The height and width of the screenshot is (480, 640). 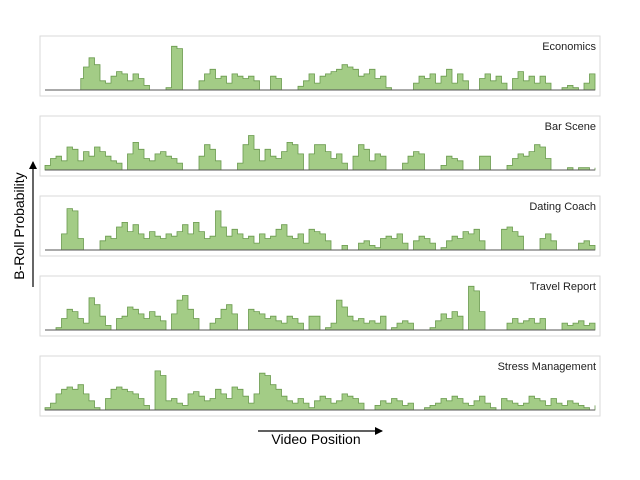 What do you see at coordinates (315, 439) in the screenshot?
I see `x-axis-label: Video Position` at bounding box center [315, 439].